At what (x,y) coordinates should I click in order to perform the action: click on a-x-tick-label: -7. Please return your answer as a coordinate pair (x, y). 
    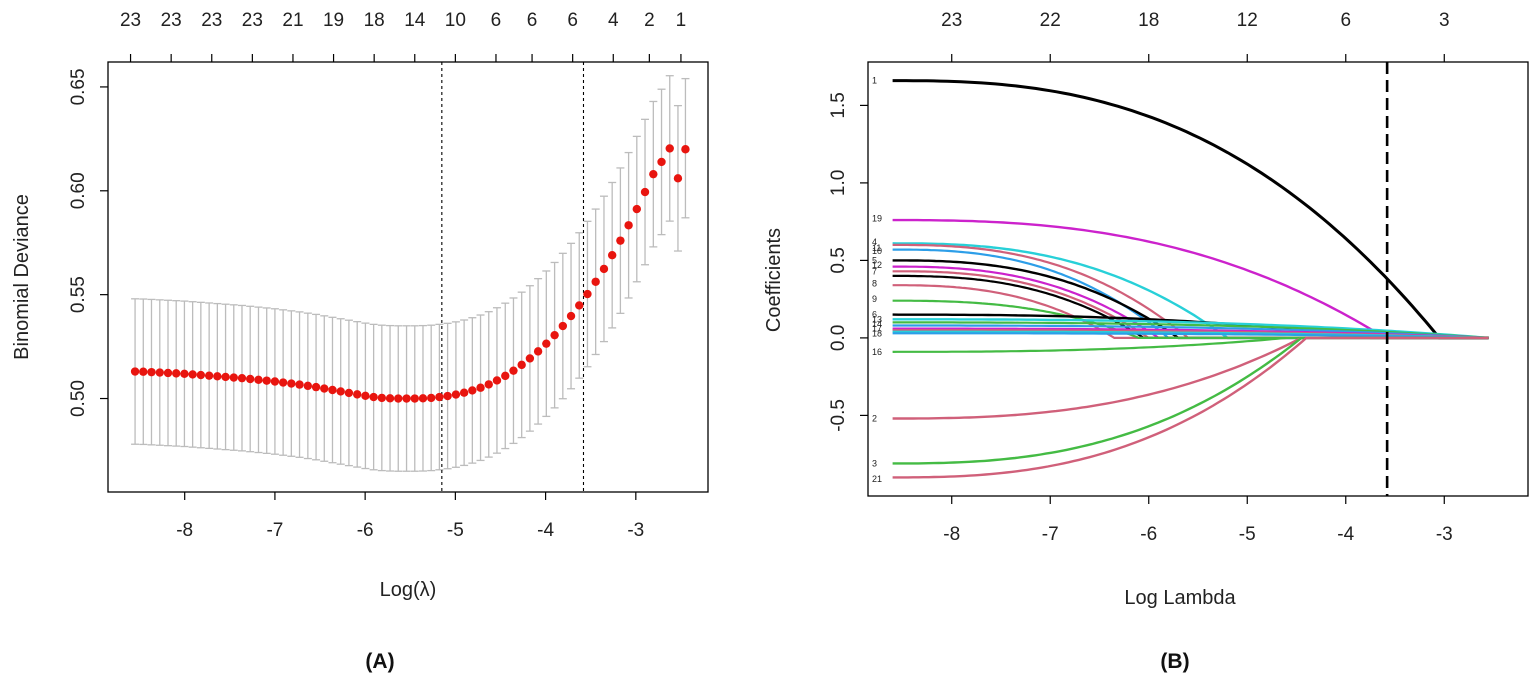
    Looking at the image, I should click on (274, 530).